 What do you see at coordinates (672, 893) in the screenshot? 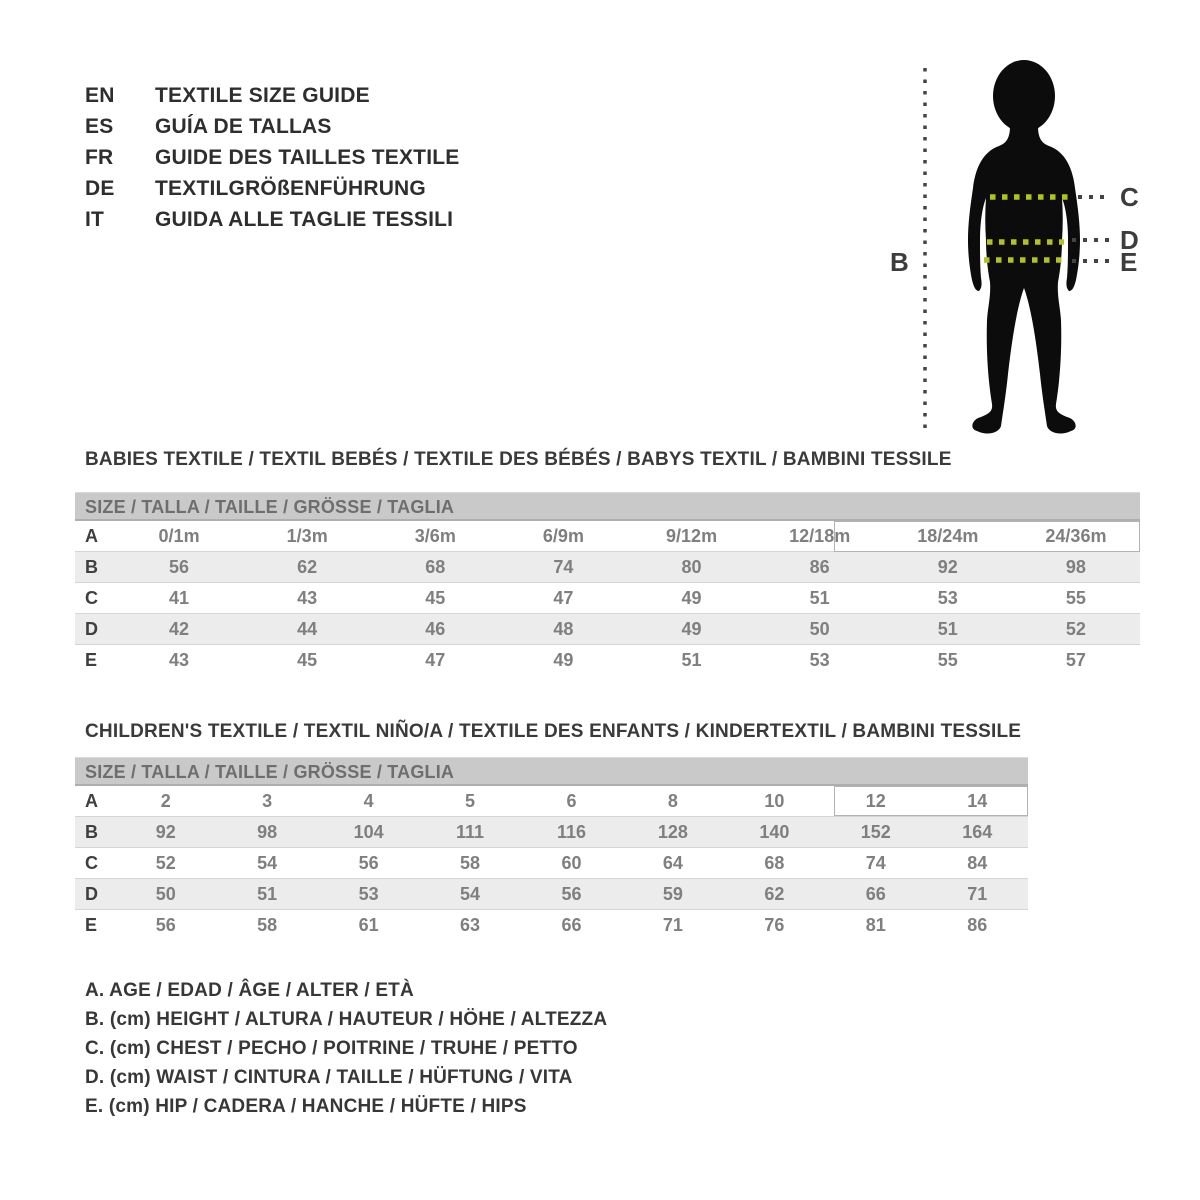
I see `size-cell: 59` at bounding box center [672, 893].